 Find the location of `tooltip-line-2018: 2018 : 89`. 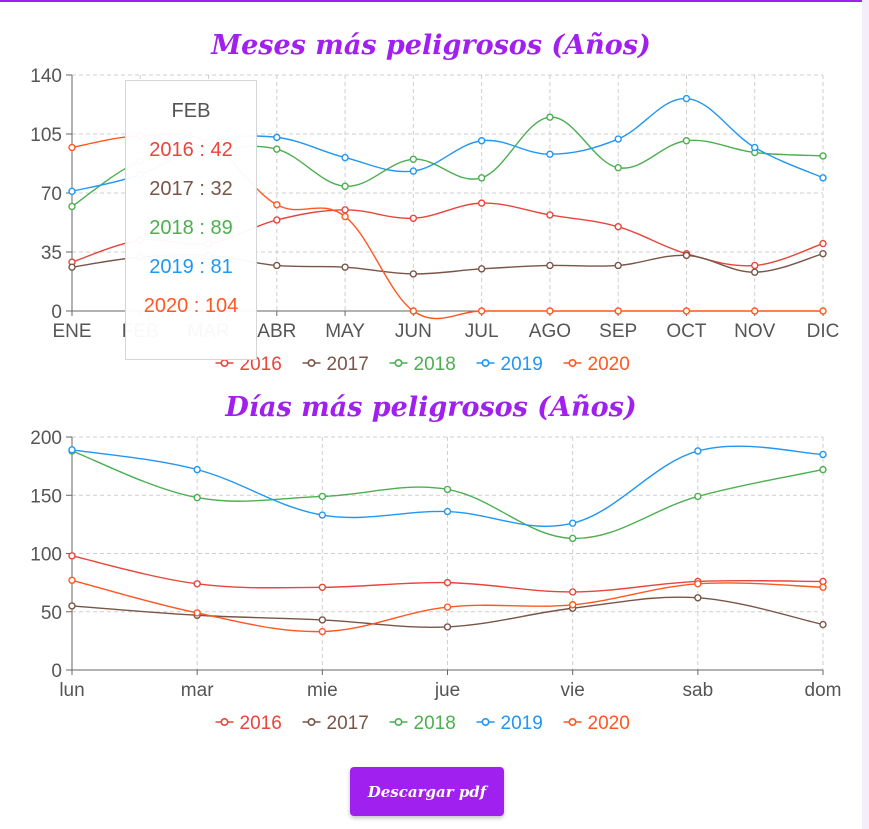

tooltip-line-2018: 2018 : 89 is located at coordinates (191, 228).